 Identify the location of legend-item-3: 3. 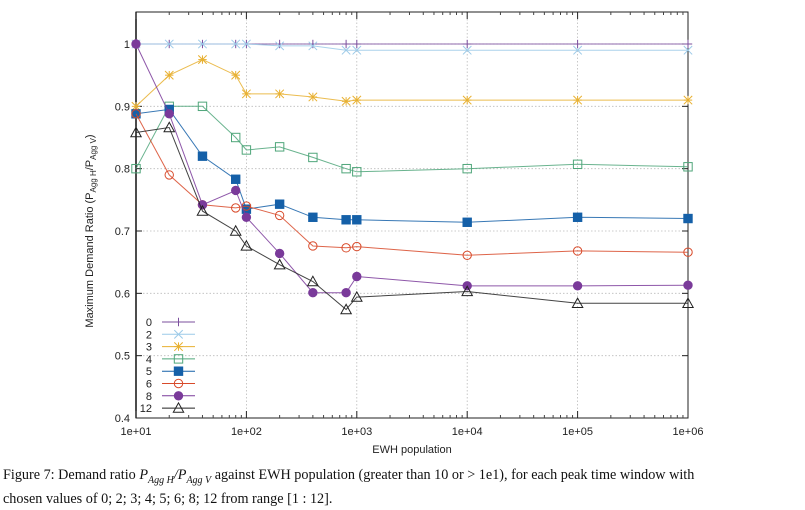
(170, 348).